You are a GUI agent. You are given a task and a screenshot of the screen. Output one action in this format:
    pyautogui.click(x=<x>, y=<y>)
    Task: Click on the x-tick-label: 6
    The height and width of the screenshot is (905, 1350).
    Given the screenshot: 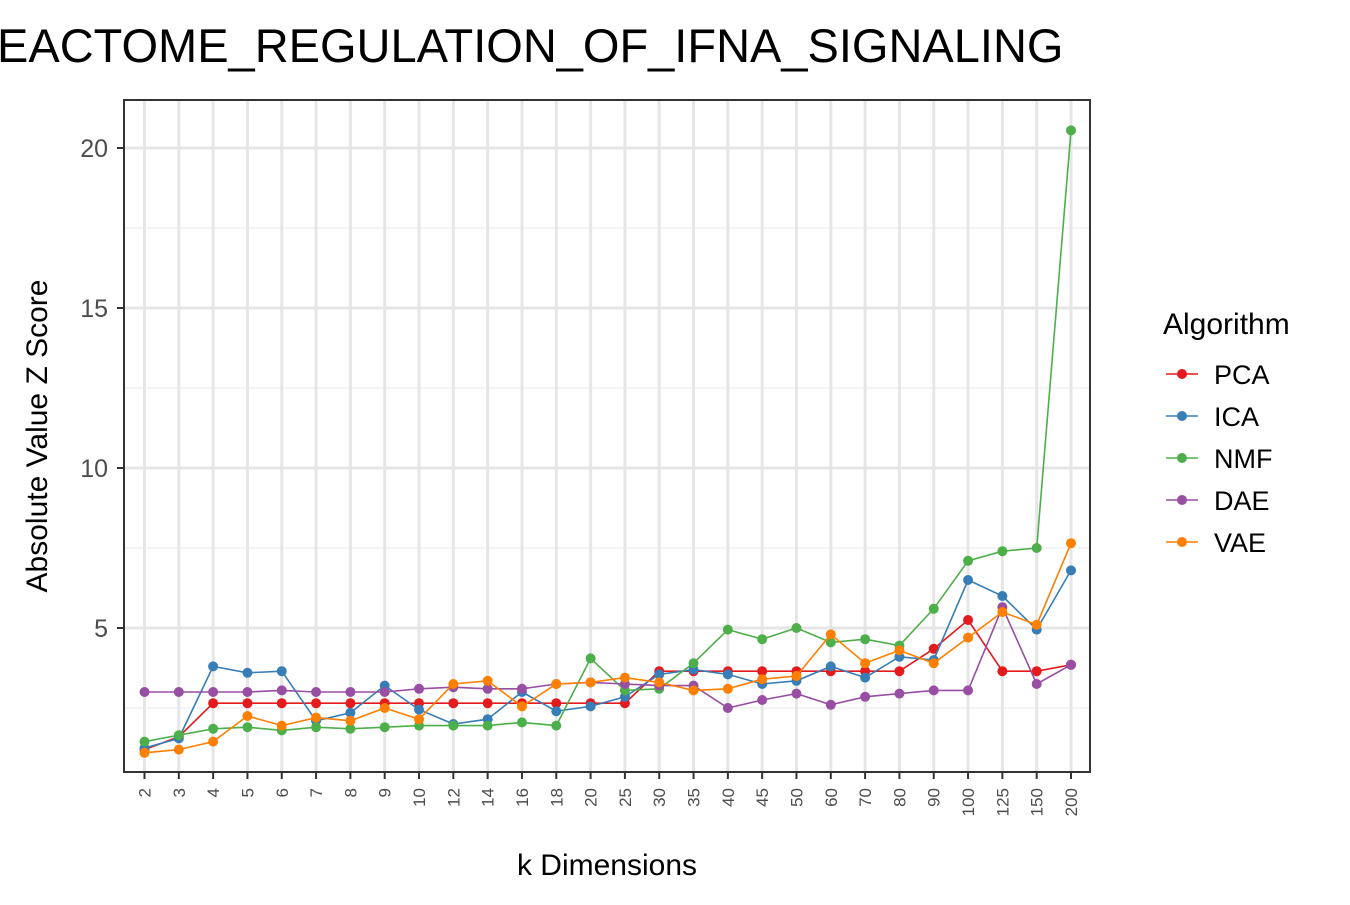 What is the action you would take?
    pyautogui.click(x=282, y=792)
    